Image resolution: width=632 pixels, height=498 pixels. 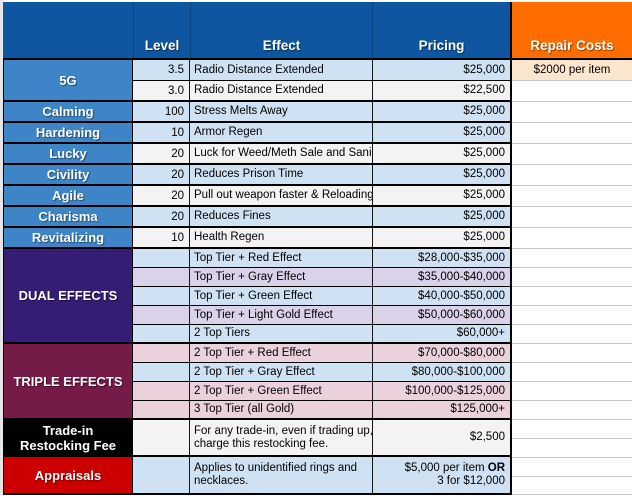 What do you see at coordinates (228, 132) in the screenshot?
I see `effect-cell: Armor Regen` at bounding box center [228, 132].